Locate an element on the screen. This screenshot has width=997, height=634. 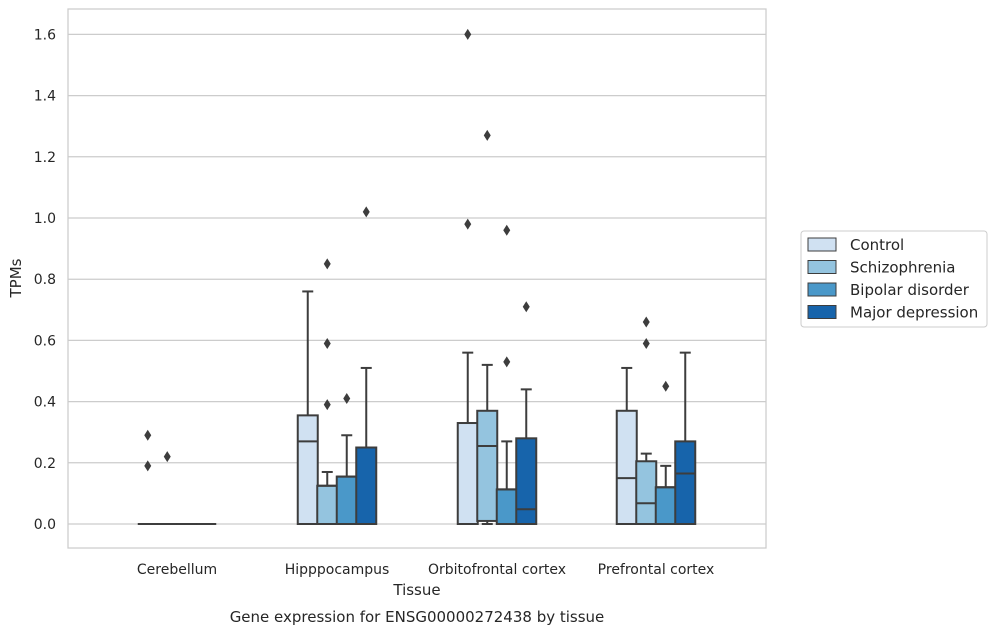
legend-label: Bipolar disorder is located at coordinates (910, 290).